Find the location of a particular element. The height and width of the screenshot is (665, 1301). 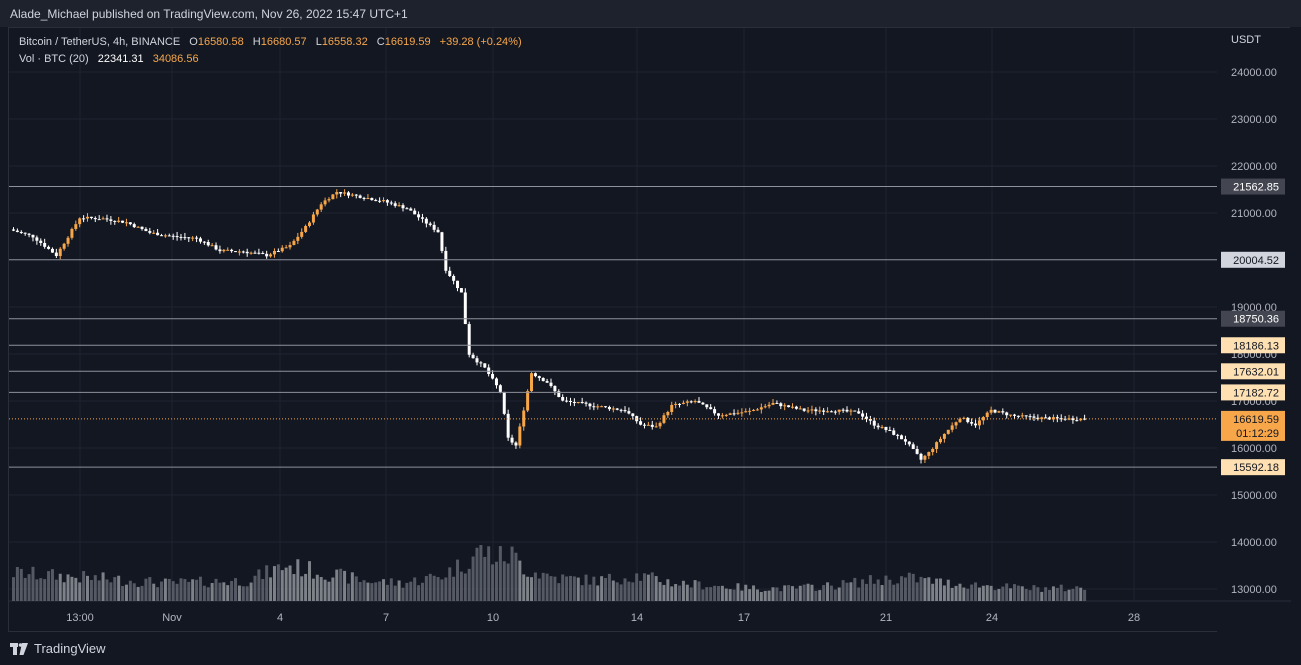

level-label-box is located at coordinates (1253, 318).